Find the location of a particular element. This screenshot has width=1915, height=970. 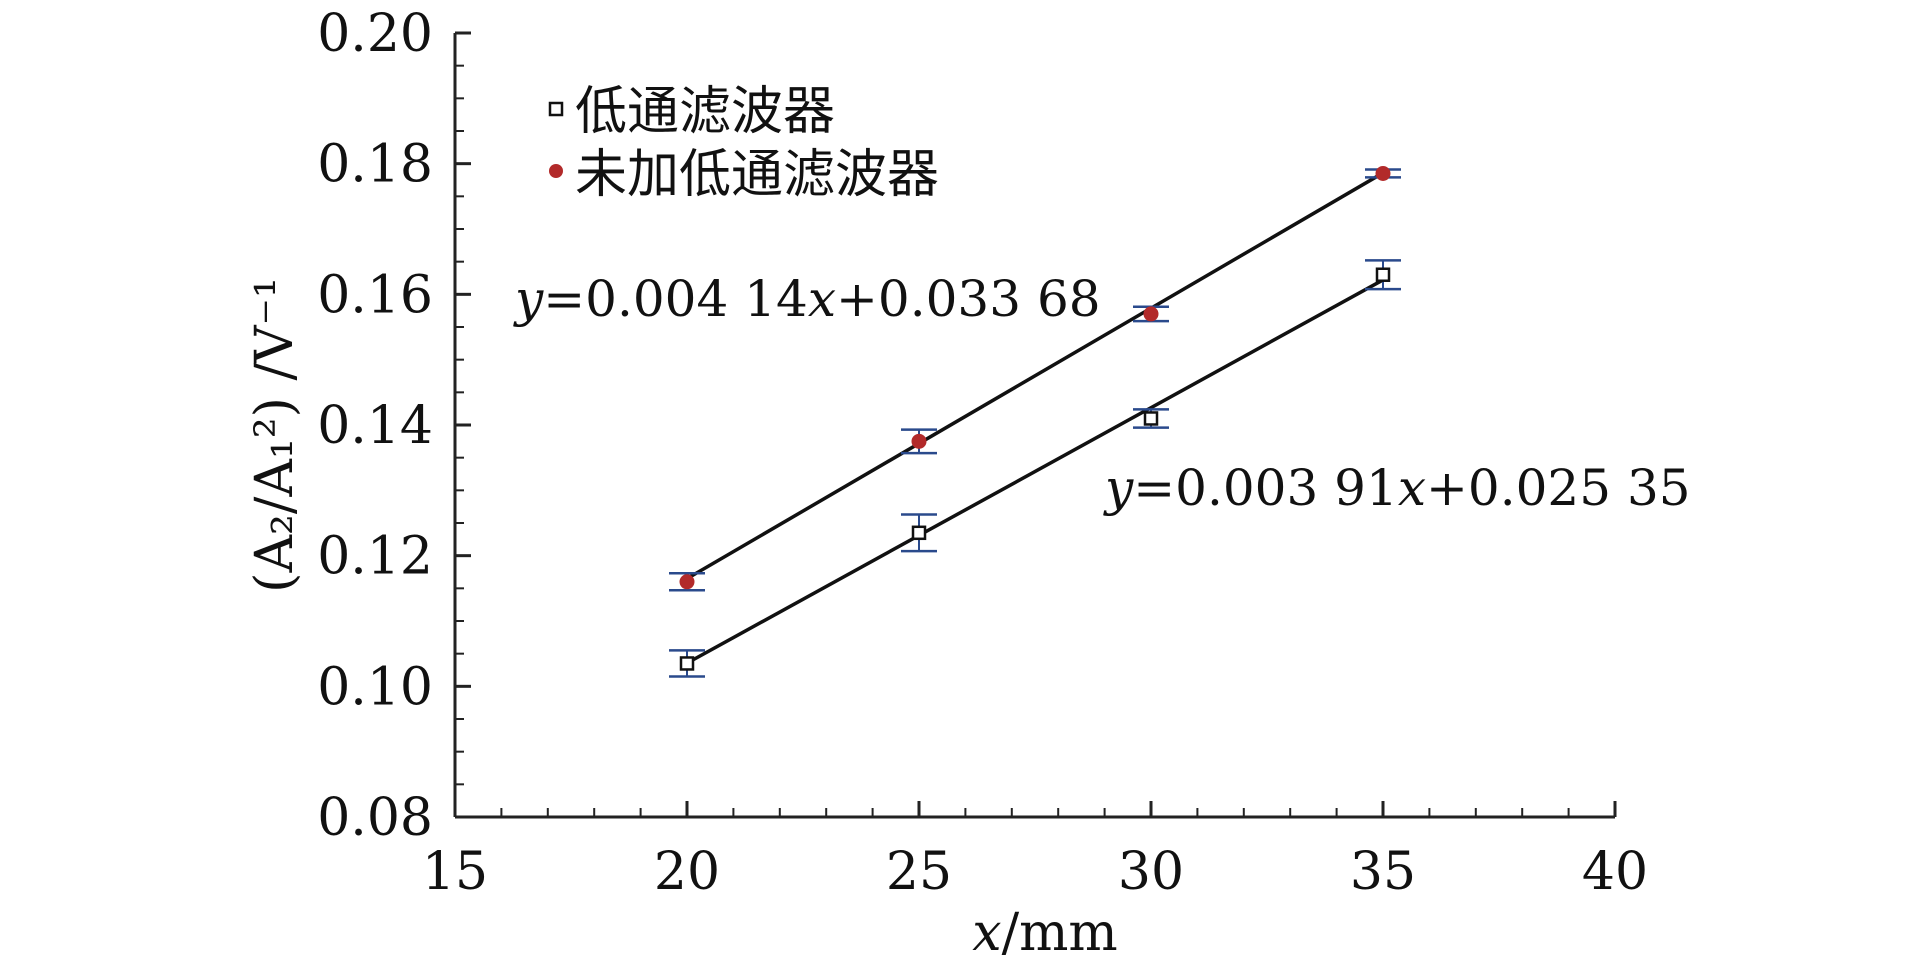

y-axis-title: (A₂/A₁²) /V⁻¹ is located at coordinates (275, 435).